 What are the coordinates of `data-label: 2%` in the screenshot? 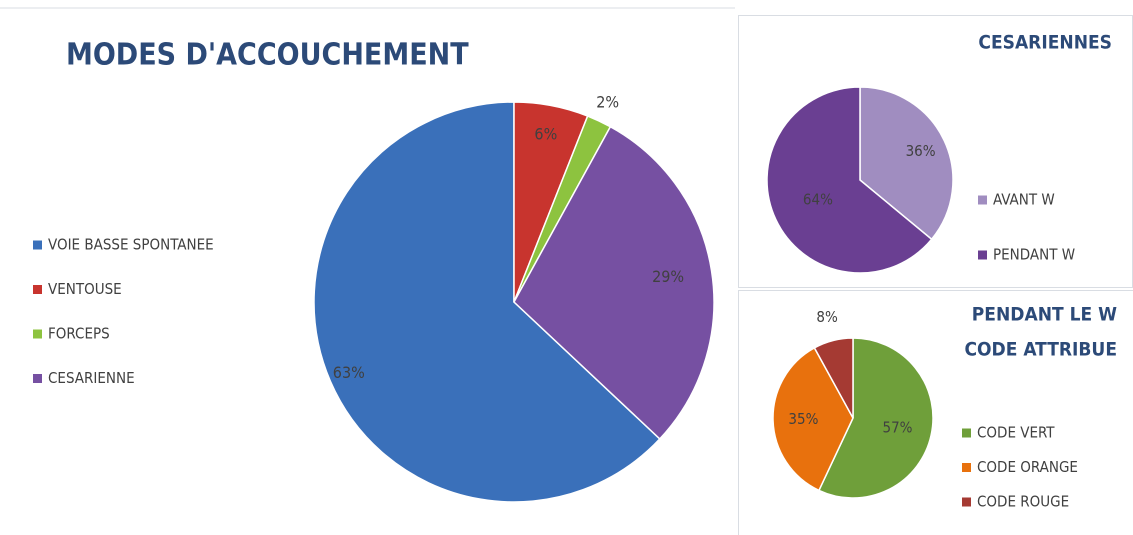 It's located at (607, 101).